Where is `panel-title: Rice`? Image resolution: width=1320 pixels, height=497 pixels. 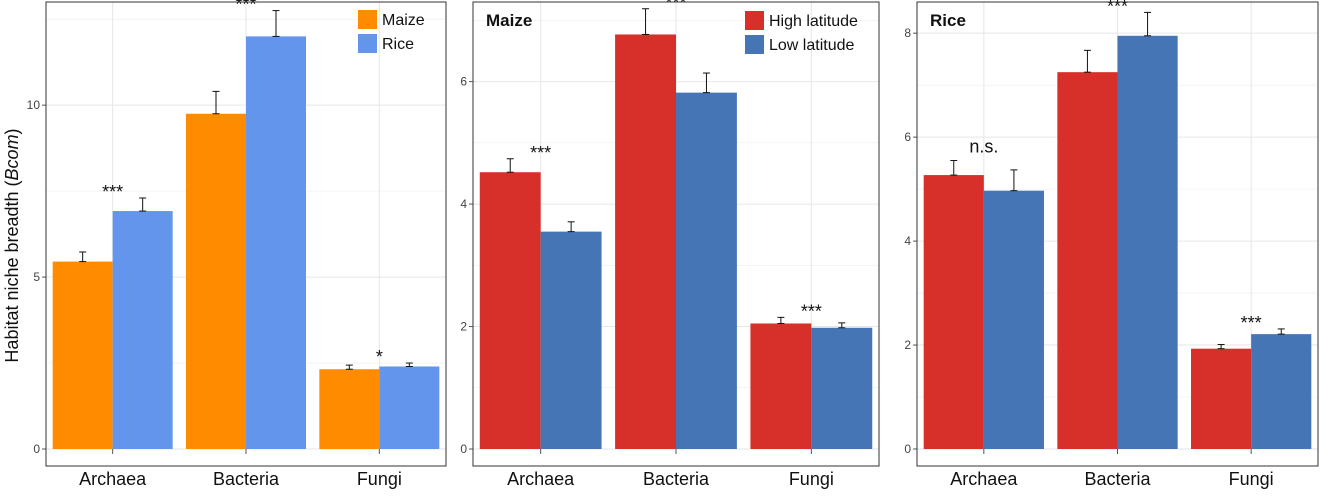
panel-title: Rice is located at coordinates (948, 20).